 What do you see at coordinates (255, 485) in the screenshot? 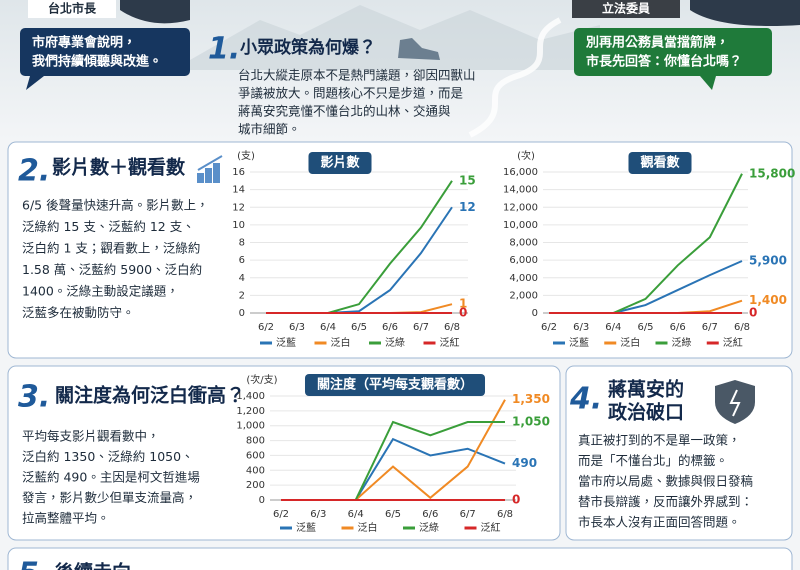
I see `y-tick-label: 200` at bounding box center [255, 485].